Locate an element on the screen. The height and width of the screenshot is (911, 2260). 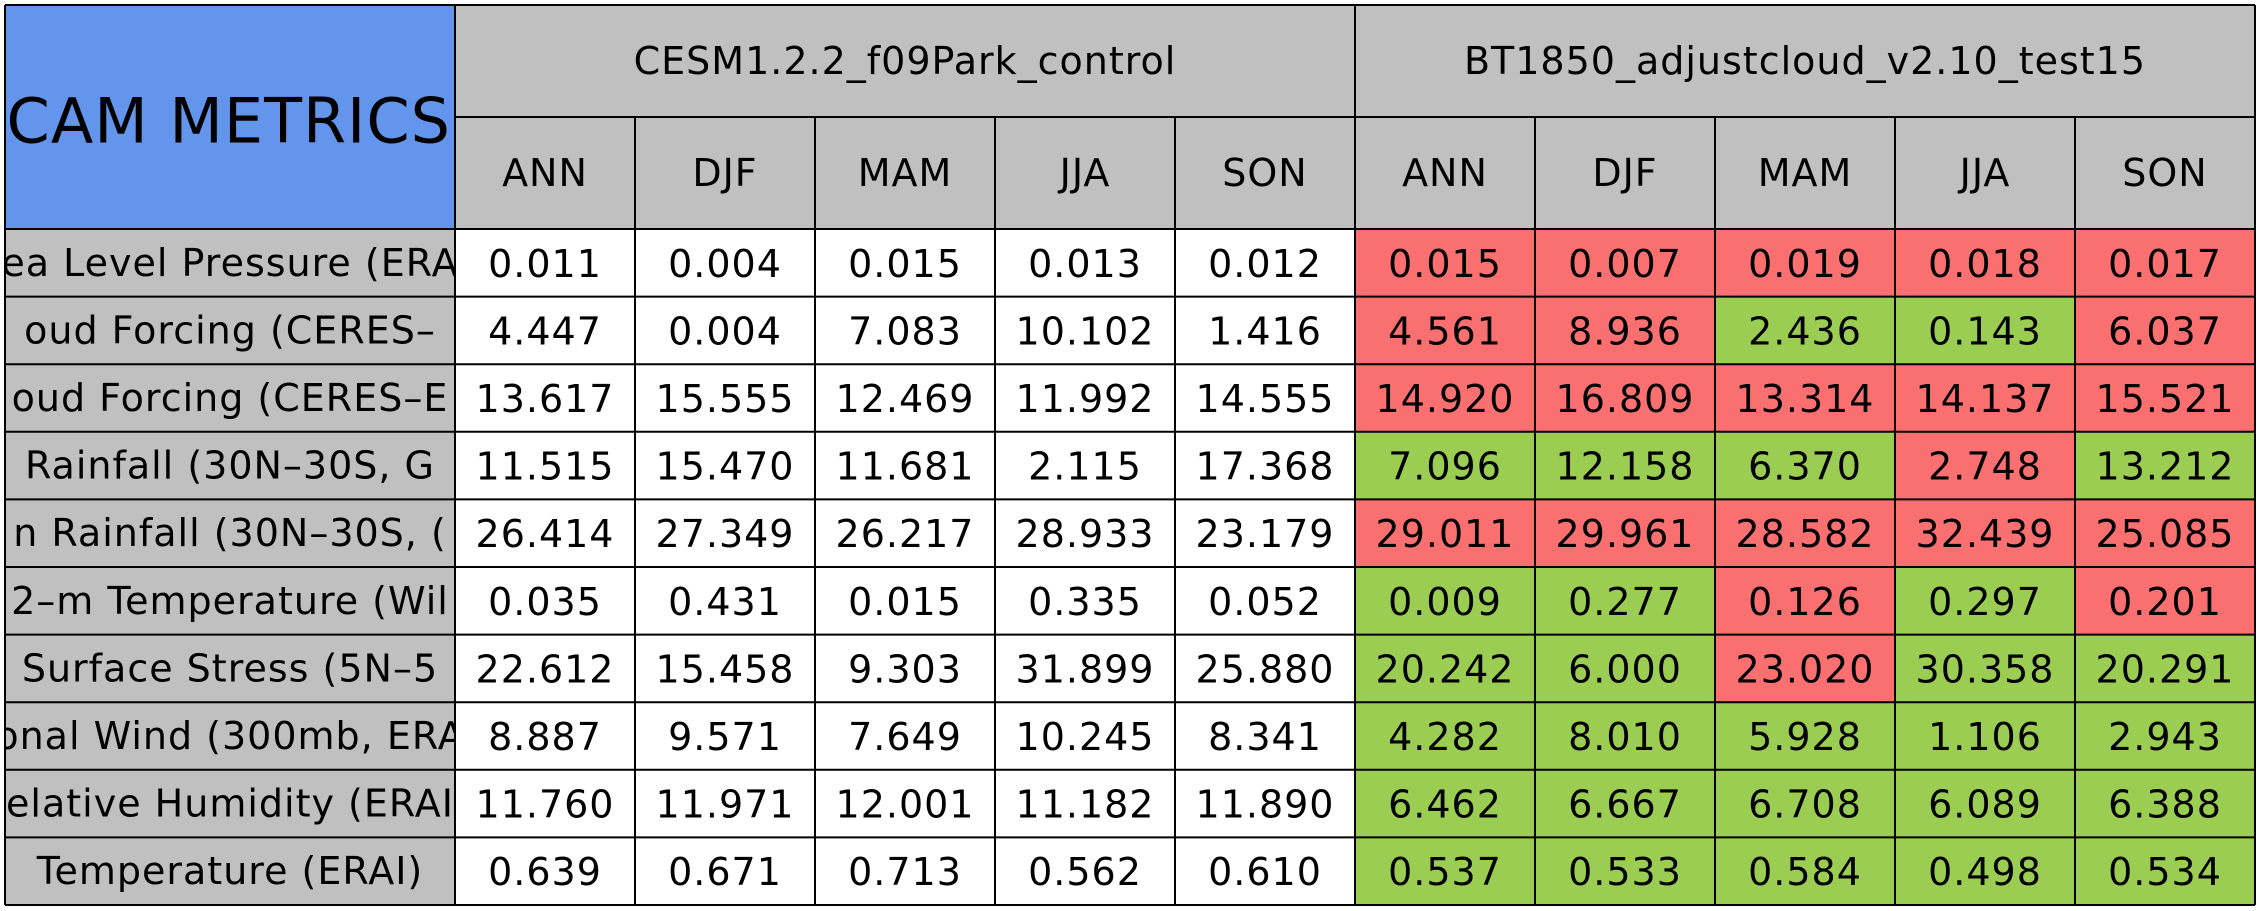
test-value: 13.314 is located at coordinates (1805, 399).